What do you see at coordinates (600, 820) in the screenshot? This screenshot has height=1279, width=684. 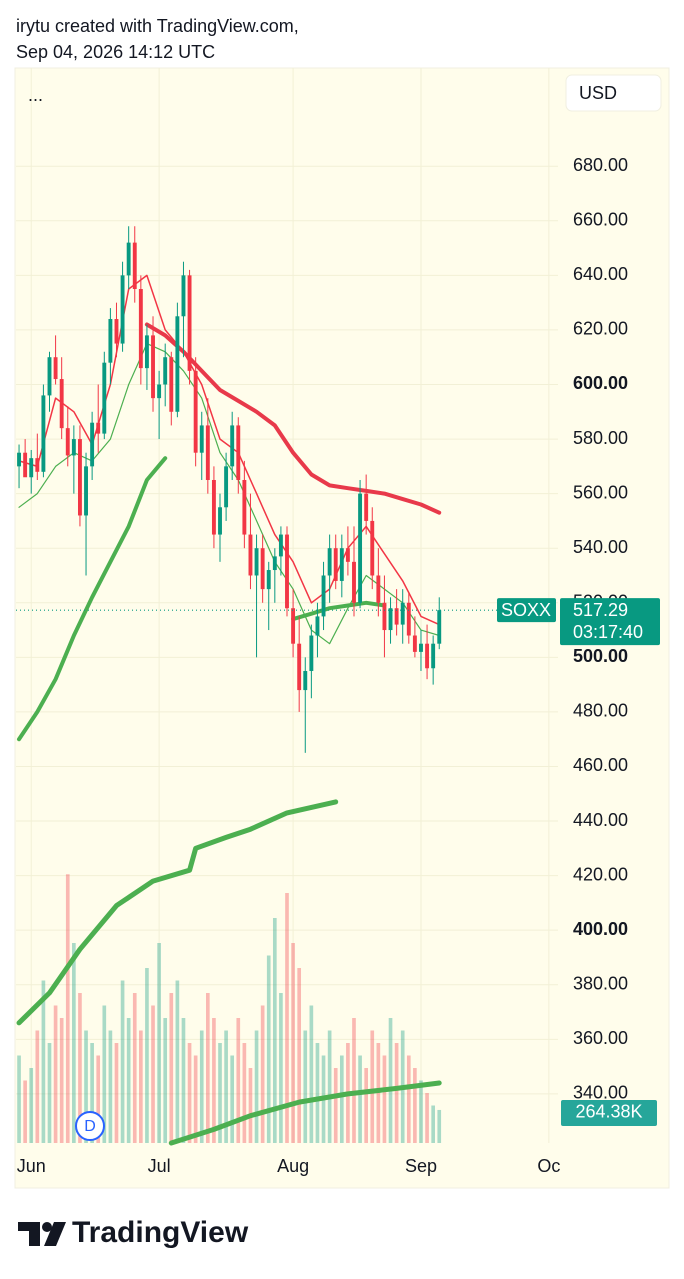 I see `y-tick-label: 440.00` at bounding box center [600, 820].